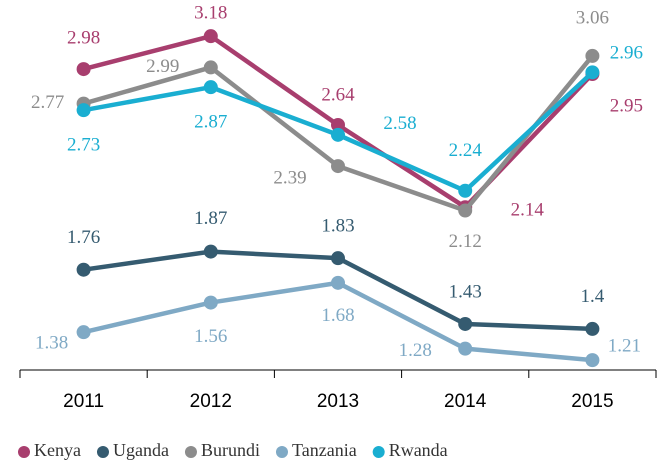  What do you see at coordinates (337, 226) in the screenshot?
I see `data-label: 1.83` at bounding box center [337, 226].